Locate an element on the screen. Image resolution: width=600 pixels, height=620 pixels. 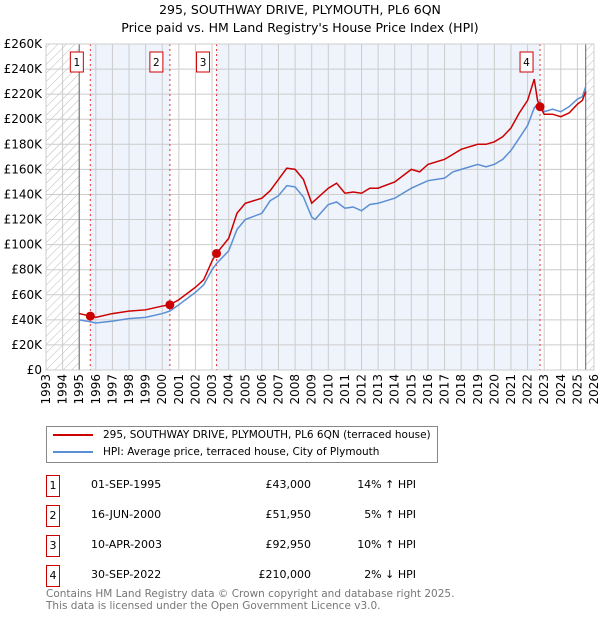
sale-price: £92,950 is located at coordinates (288, 544).